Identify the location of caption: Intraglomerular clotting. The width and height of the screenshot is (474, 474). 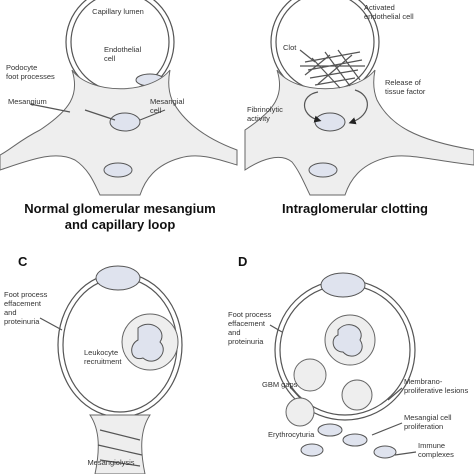
(355, 208).